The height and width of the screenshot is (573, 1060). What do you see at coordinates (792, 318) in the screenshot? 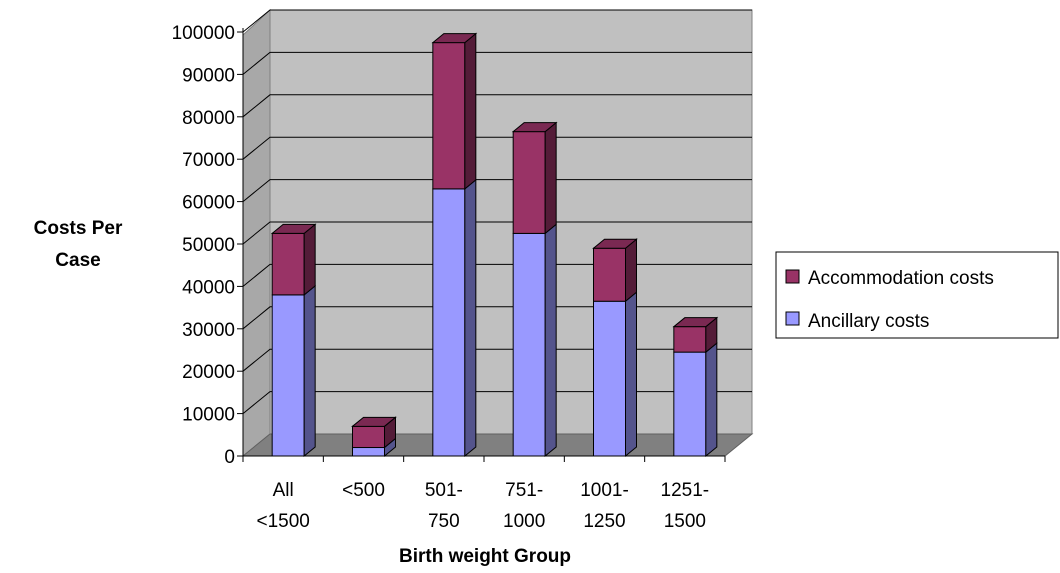
I see `legend-swatch-ancillary` at bounding box center [792, 318].